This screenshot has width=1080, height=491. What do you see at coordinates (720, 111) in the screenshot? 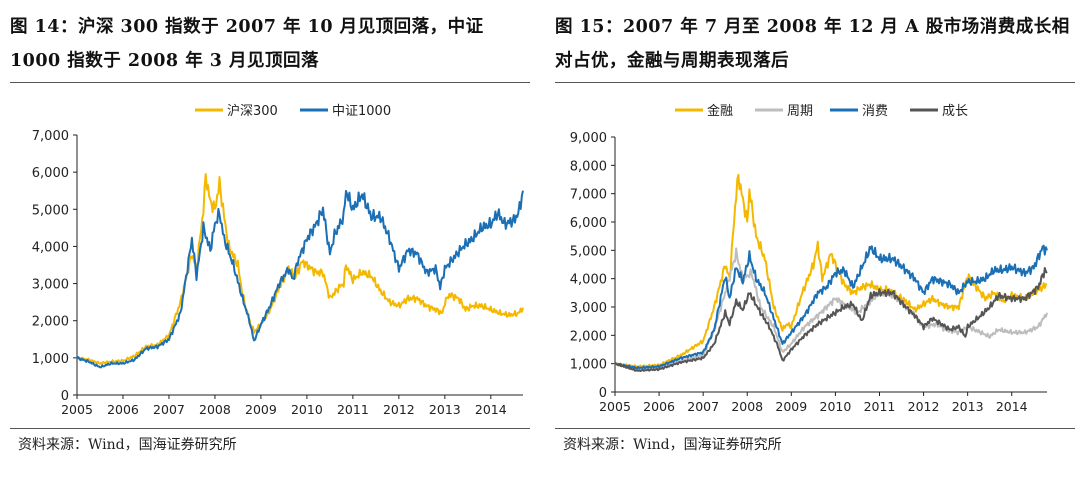
I see `legend-label: 金融` at bounding box center [720, 111].